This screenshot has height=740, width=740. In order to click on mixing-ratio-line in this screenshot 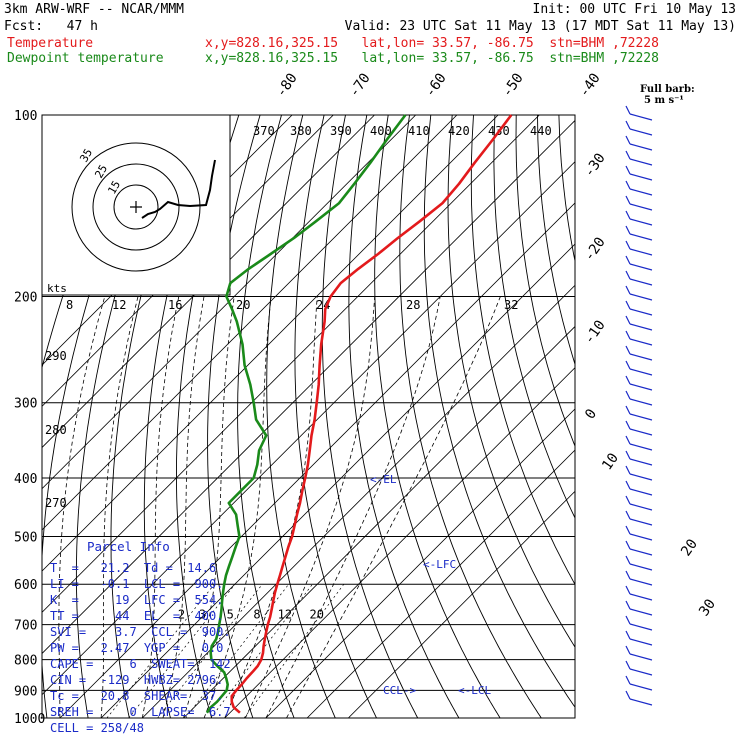, I will do `click(160, 650)`.